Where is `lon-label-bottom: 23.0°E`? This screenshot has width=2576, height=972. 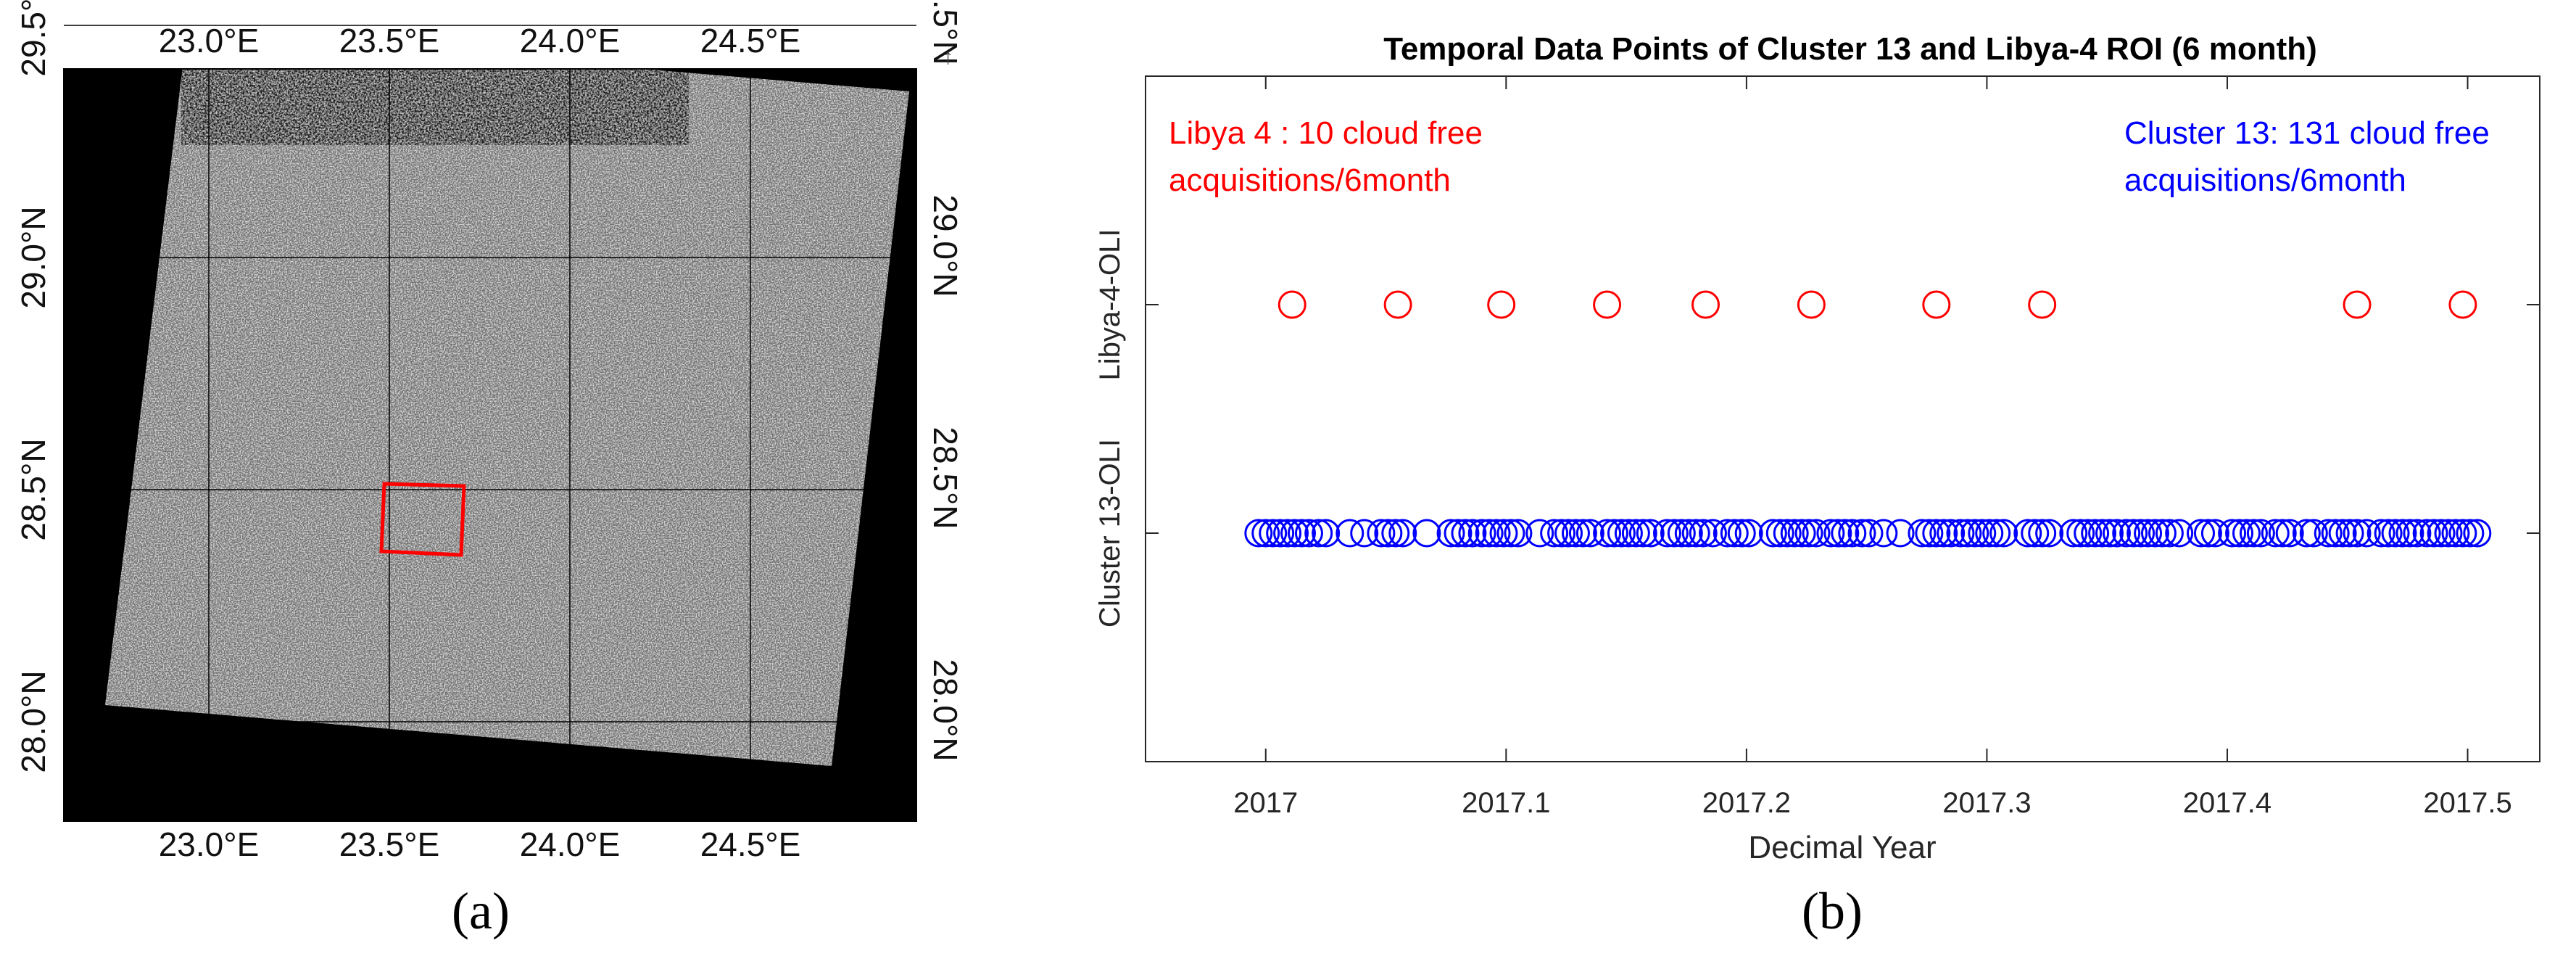 lon-label-bottom: 23.0°E is located at coordinates (209, 844).